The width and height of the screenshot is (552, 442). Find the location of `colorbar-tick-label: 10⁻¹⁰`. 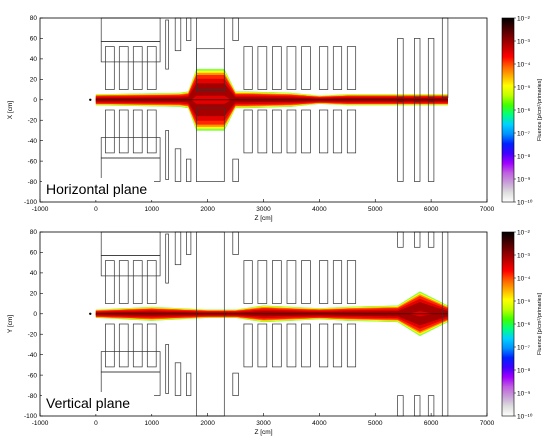

colorbar-tick-label: 10⁻¹⁰ is located at coordinates (525, 417).